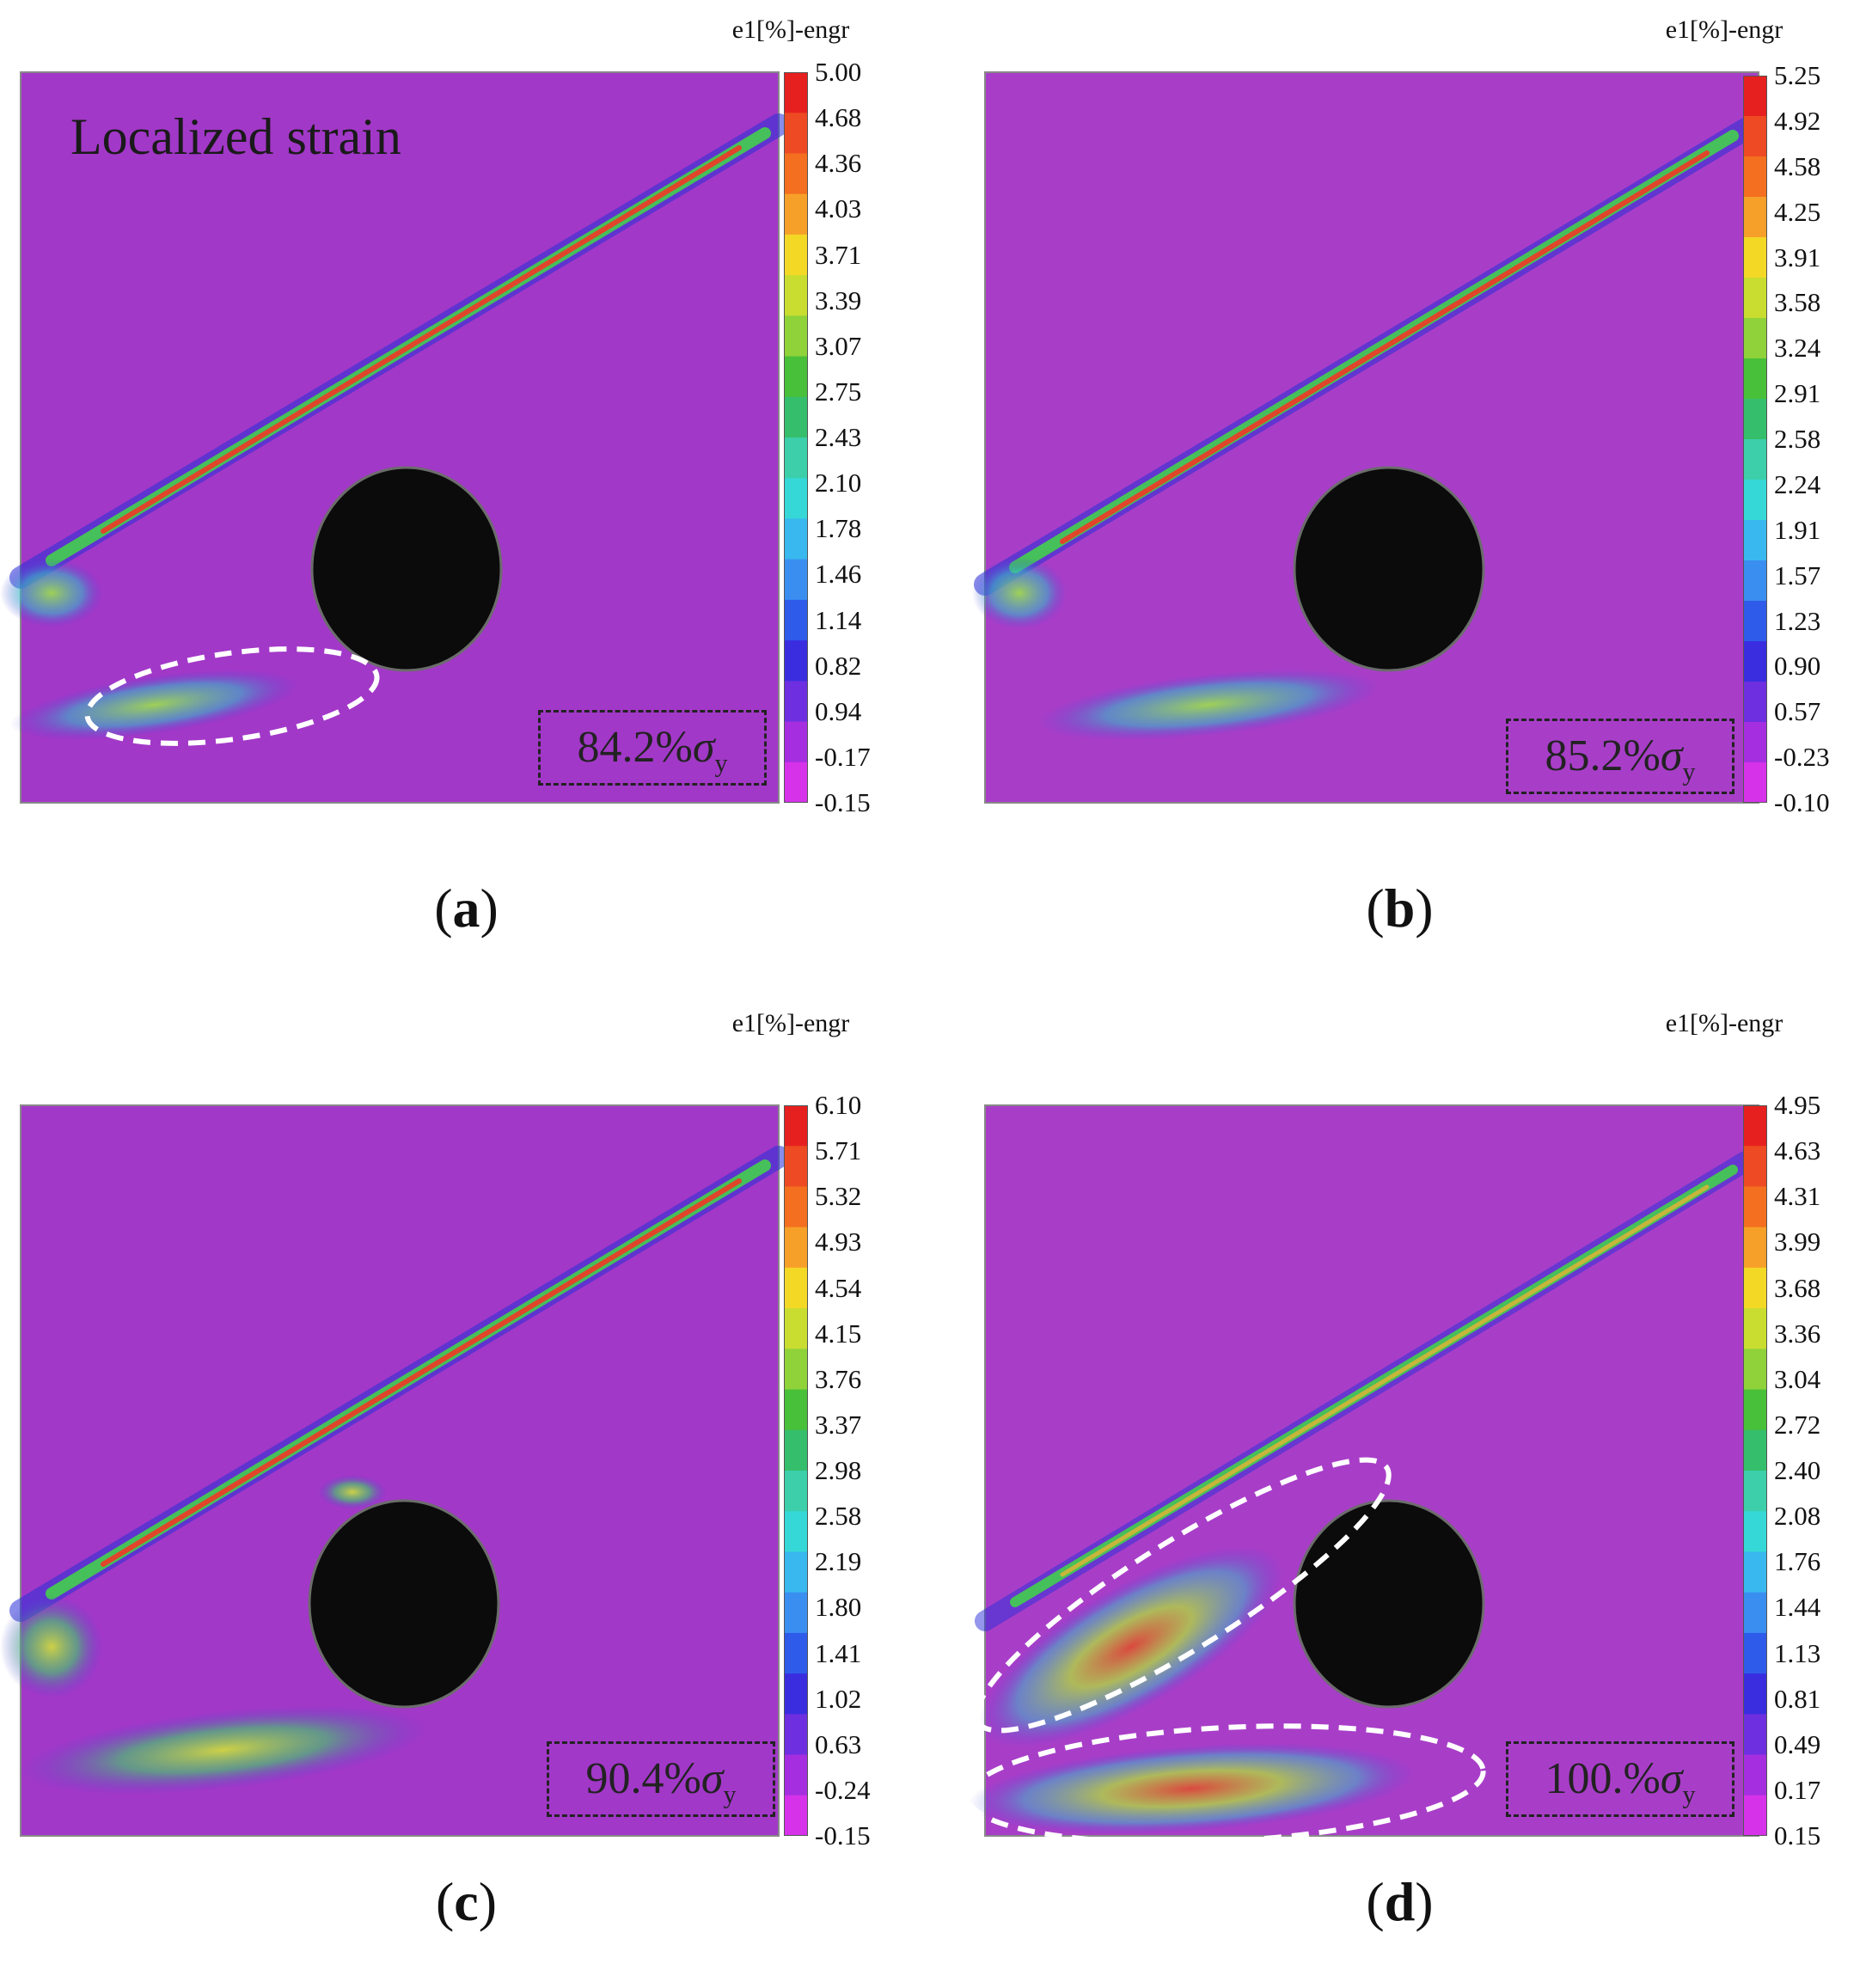 This screenshot has height=1988, width=1866. What do you see at coordinates (839, 1470) in the screenshot?
I see `colorbar-tick-label: 2.98` at bounding box center [839, 1470].